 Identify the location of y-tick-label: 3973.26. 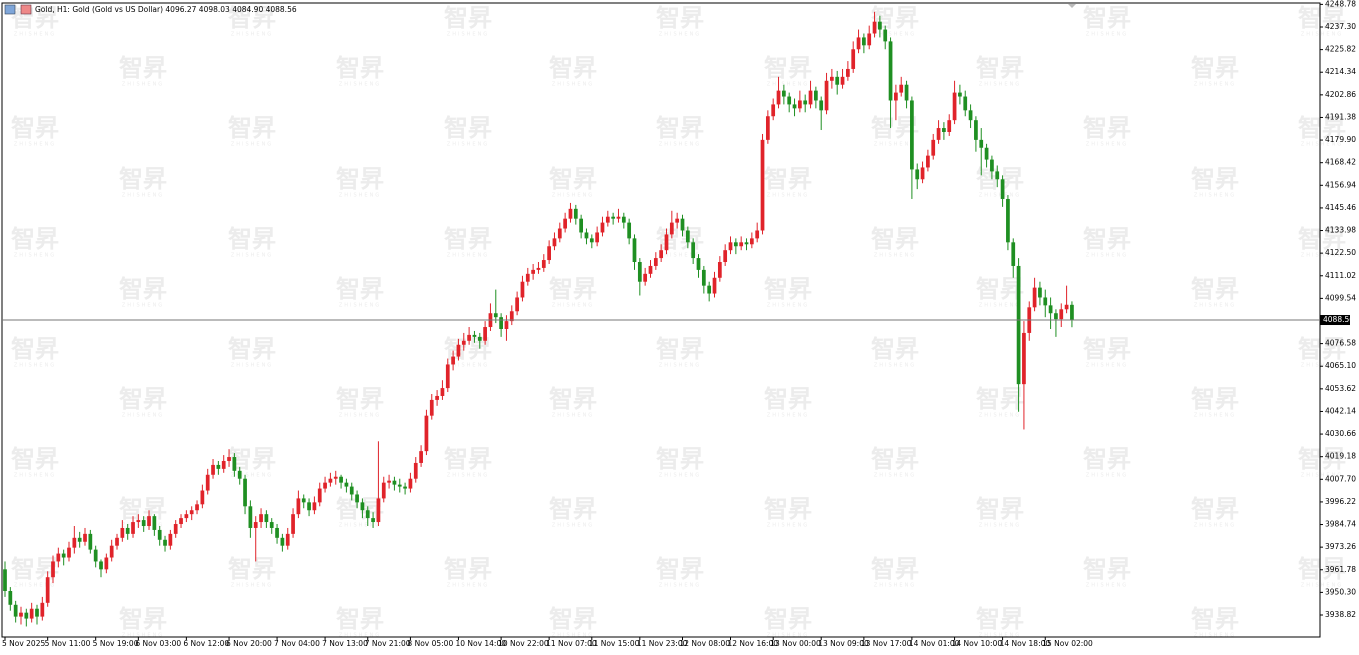
(1340, 546).